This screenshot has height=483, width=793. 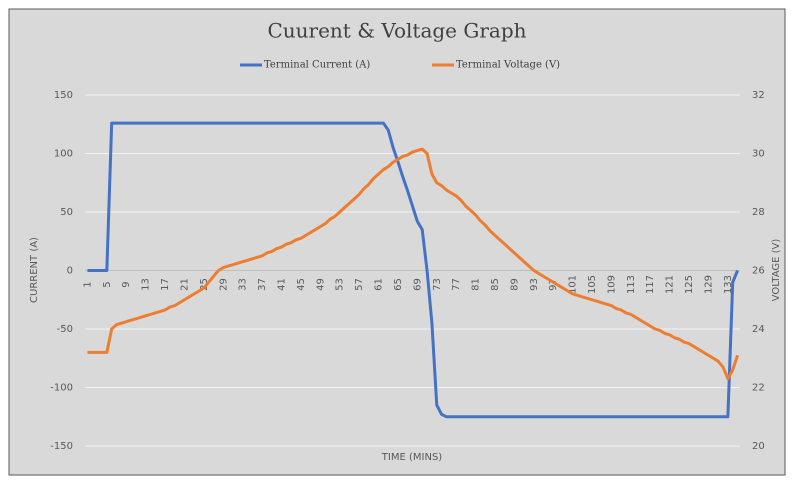 What do you see at coordinates (262, 284) in the screenshot?
I see `x-tick-label: 37` at bounding box center [262, 284].